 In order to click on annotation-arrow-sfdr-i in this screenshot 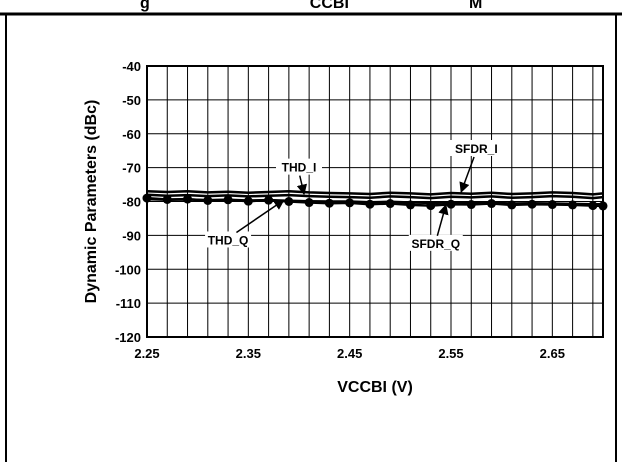, I will do `click(467, 175)`.